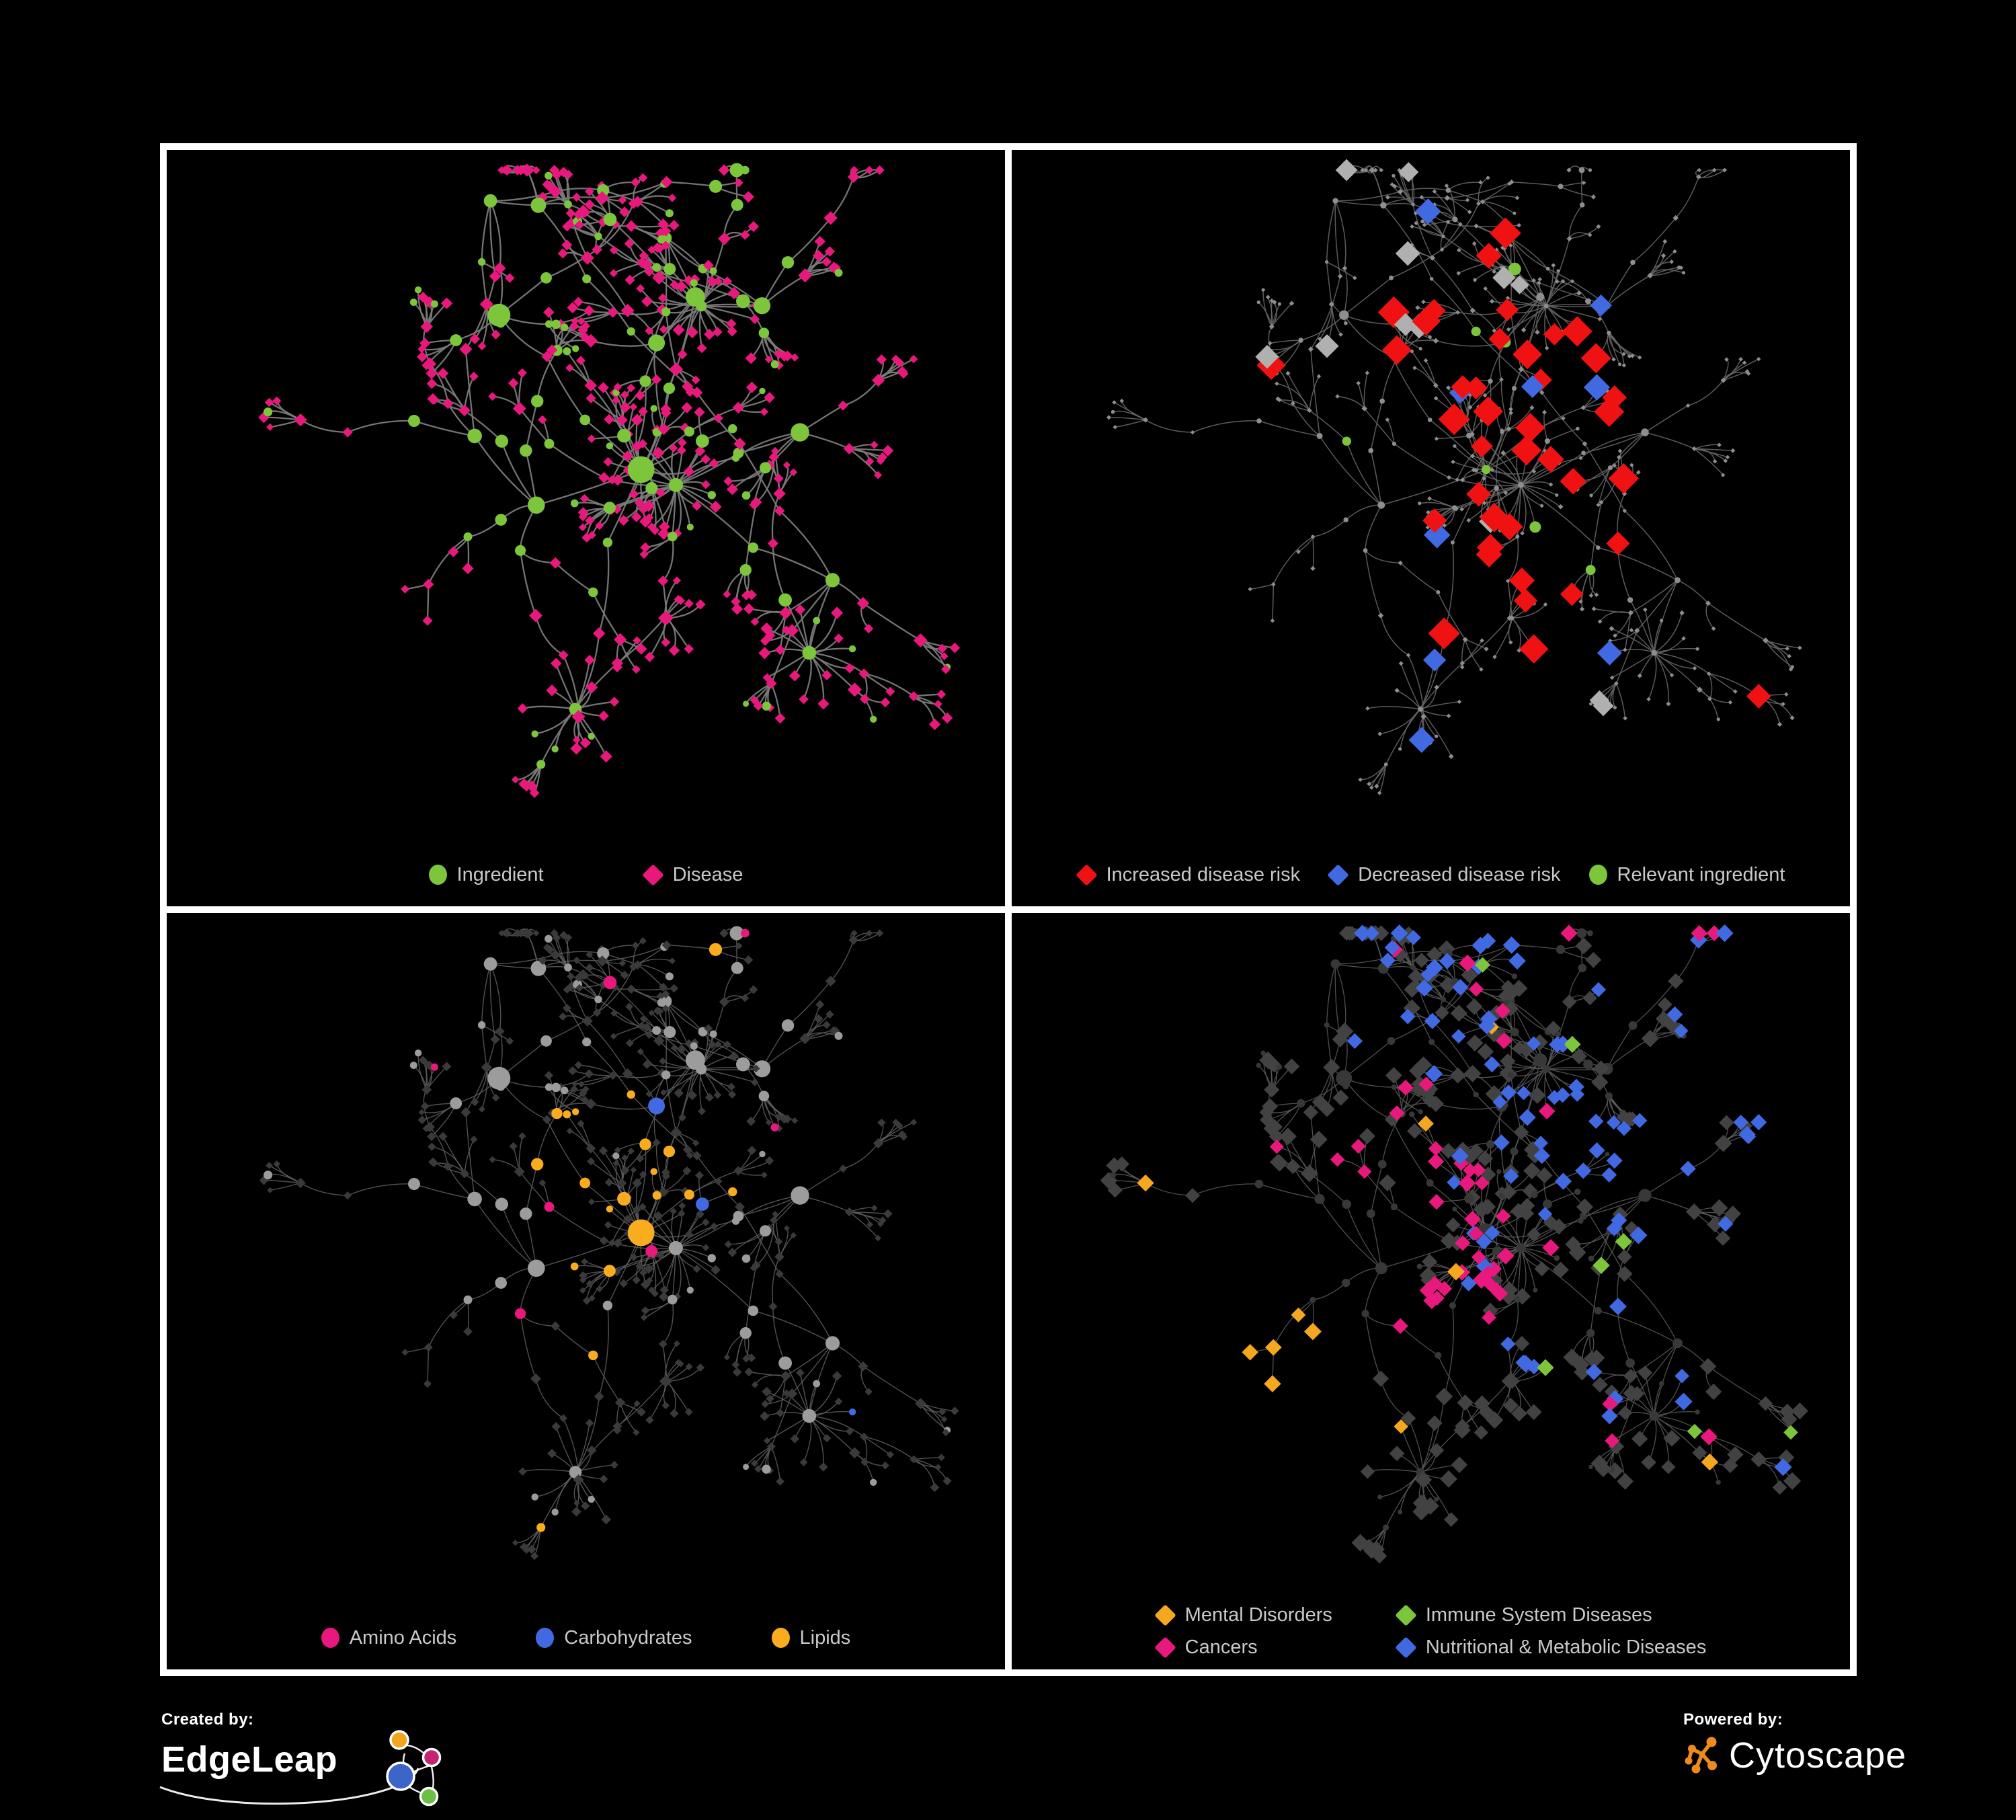 The height and width of the screenshot is (1820, 2016). Describe the element at coordinates (1818, 1755) in the screenshot. I see `cytoscape-brand: Cytoscape` at that location.